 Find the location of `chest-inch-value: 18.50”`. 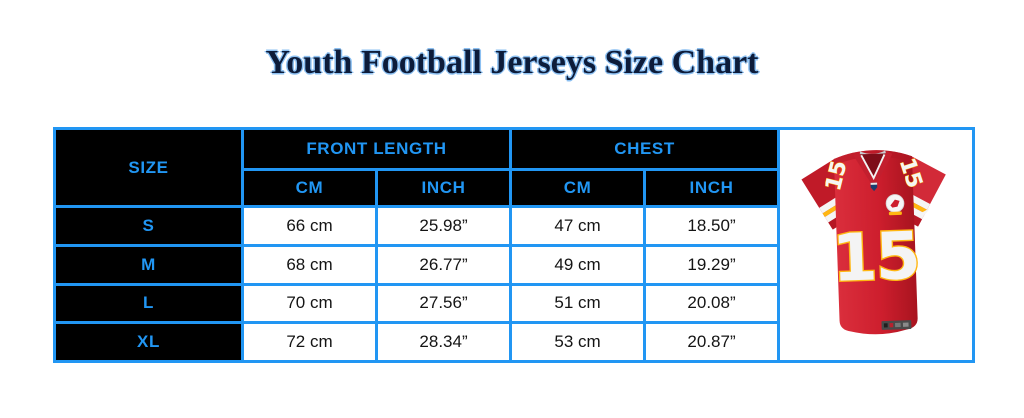

chest-inch-value: 18.50” is located at coordinates (712, 226).